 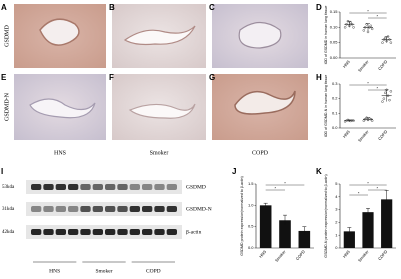 What do you see at coordinates (335, 112) in the screenshot?
I see `y-tick-label: 0.1` at bounding box center [335, 112].